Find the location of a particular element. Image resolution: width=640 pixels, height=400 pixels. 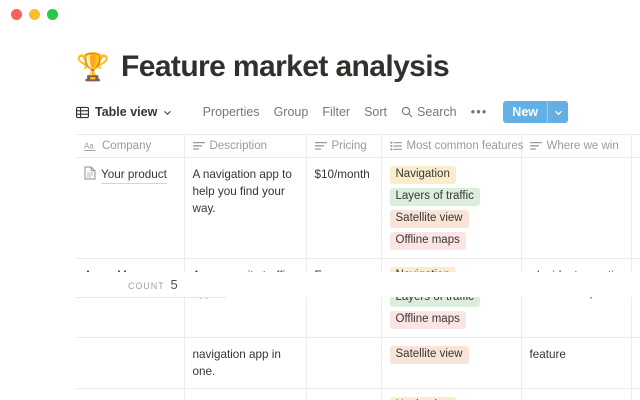

column-header-company: Aa Company is located at coordinates (130, 146).